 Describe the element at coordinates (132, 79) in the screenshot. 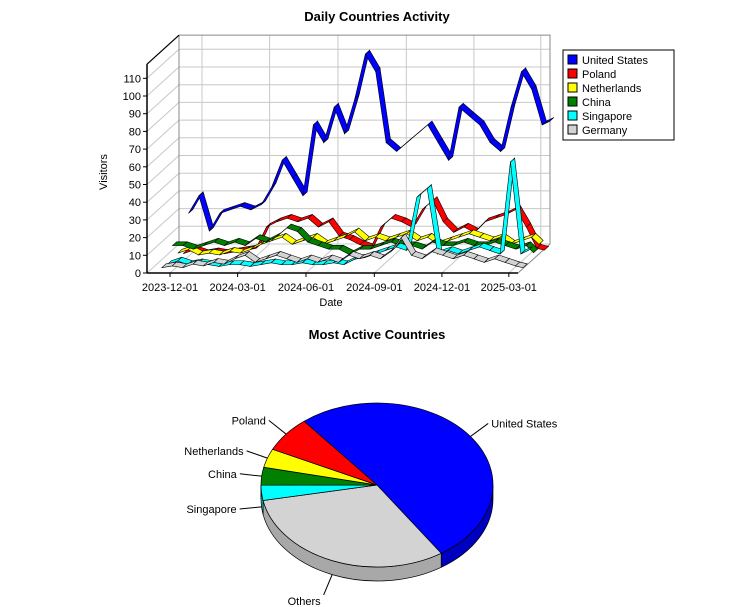

I see `y-tick-label: 110` at that location.